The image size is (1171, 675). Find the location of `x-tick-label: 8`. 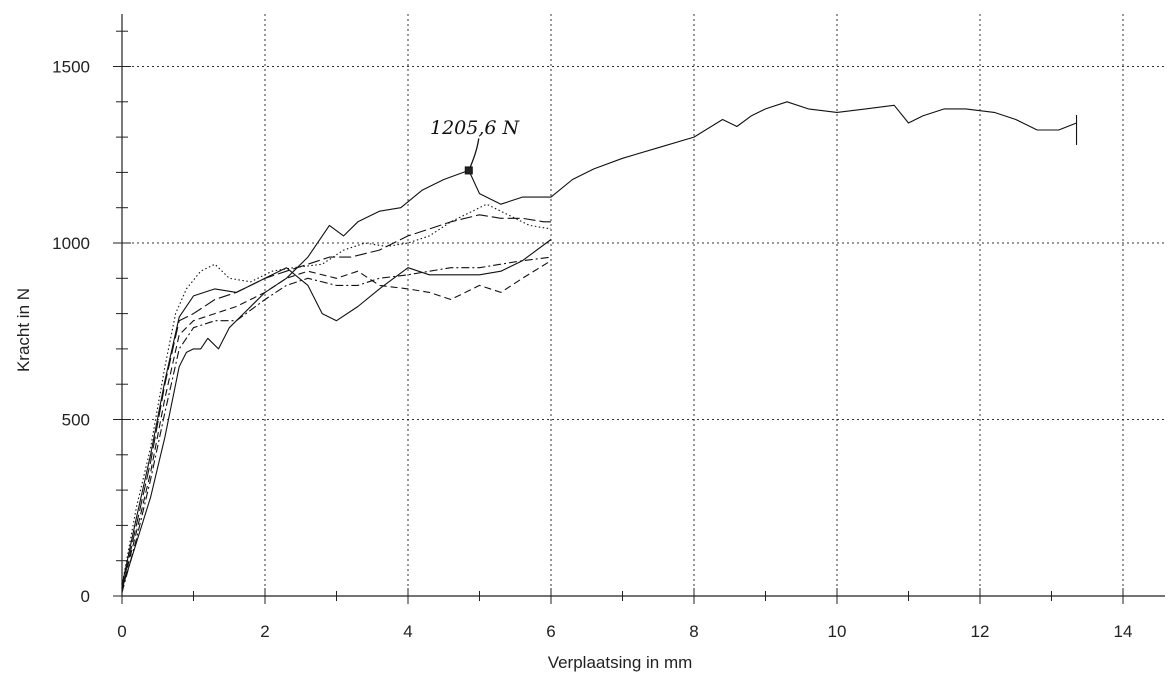

x-tick-label: 8 is located at coordinates (693, 631).